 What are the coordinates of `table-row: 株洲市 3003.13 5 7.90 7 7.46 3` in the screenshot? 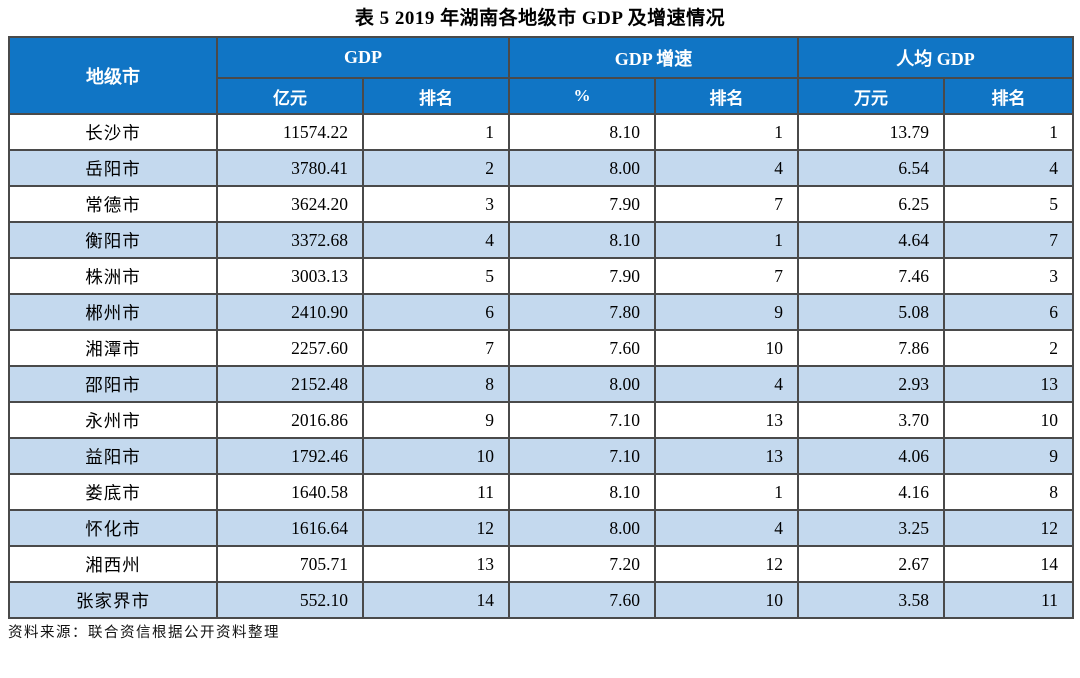 It's located at (541, 276).